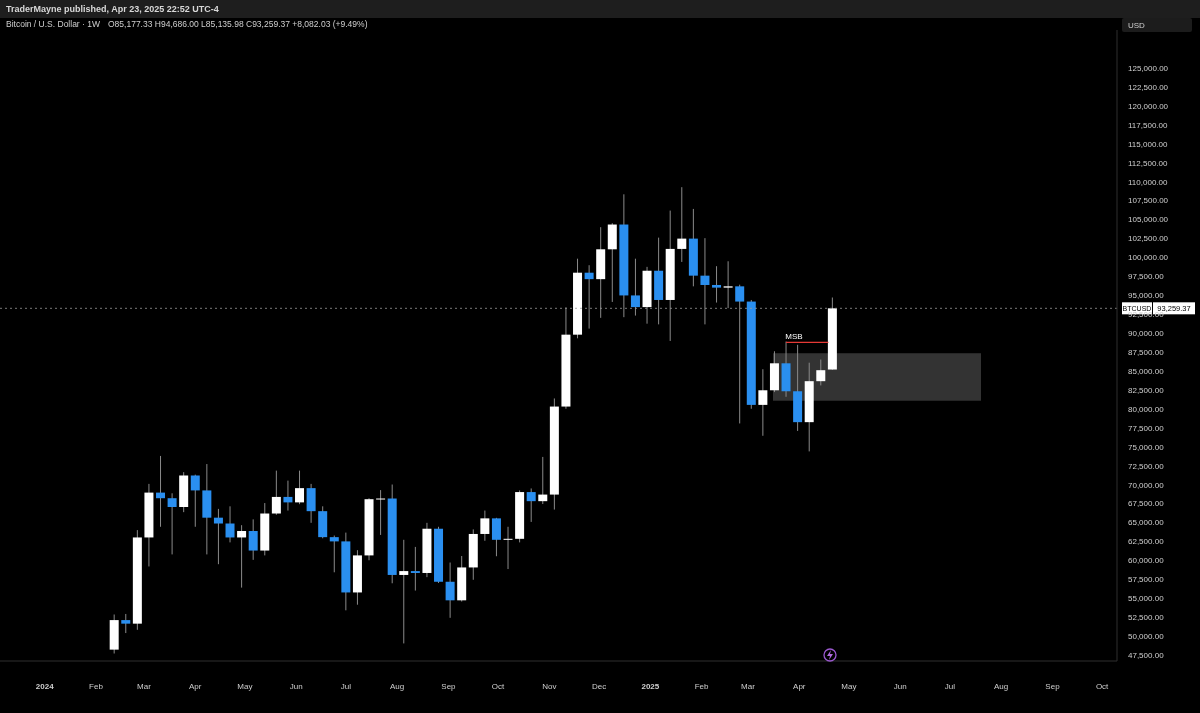 Image resolution: width=1200 pixels, height=713 pixels. What do you see at coordinates (1146, 390) in the screenshot?
I see `y-tick-label: 82,500.00` at bounding box center [1146, 390].